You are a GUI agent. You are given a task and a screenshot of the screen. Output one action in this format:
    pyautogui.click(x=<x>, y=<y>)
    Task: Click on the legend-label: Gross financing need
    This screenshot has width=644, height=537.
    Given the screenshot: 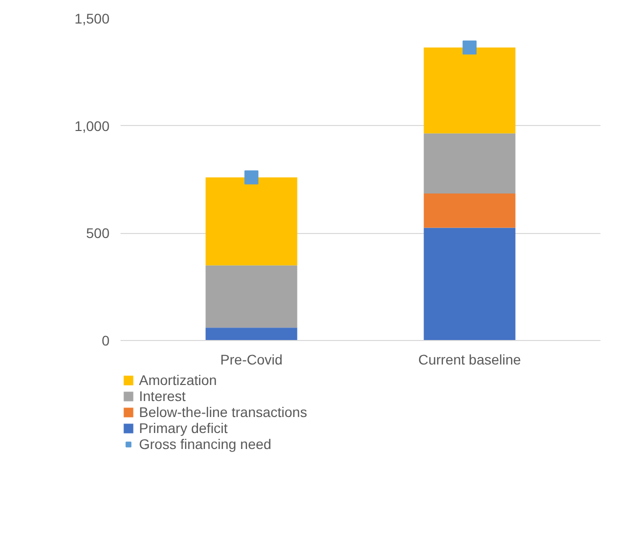 What is the action you would take?
    pyautogui.click(x=205, y=444)
    